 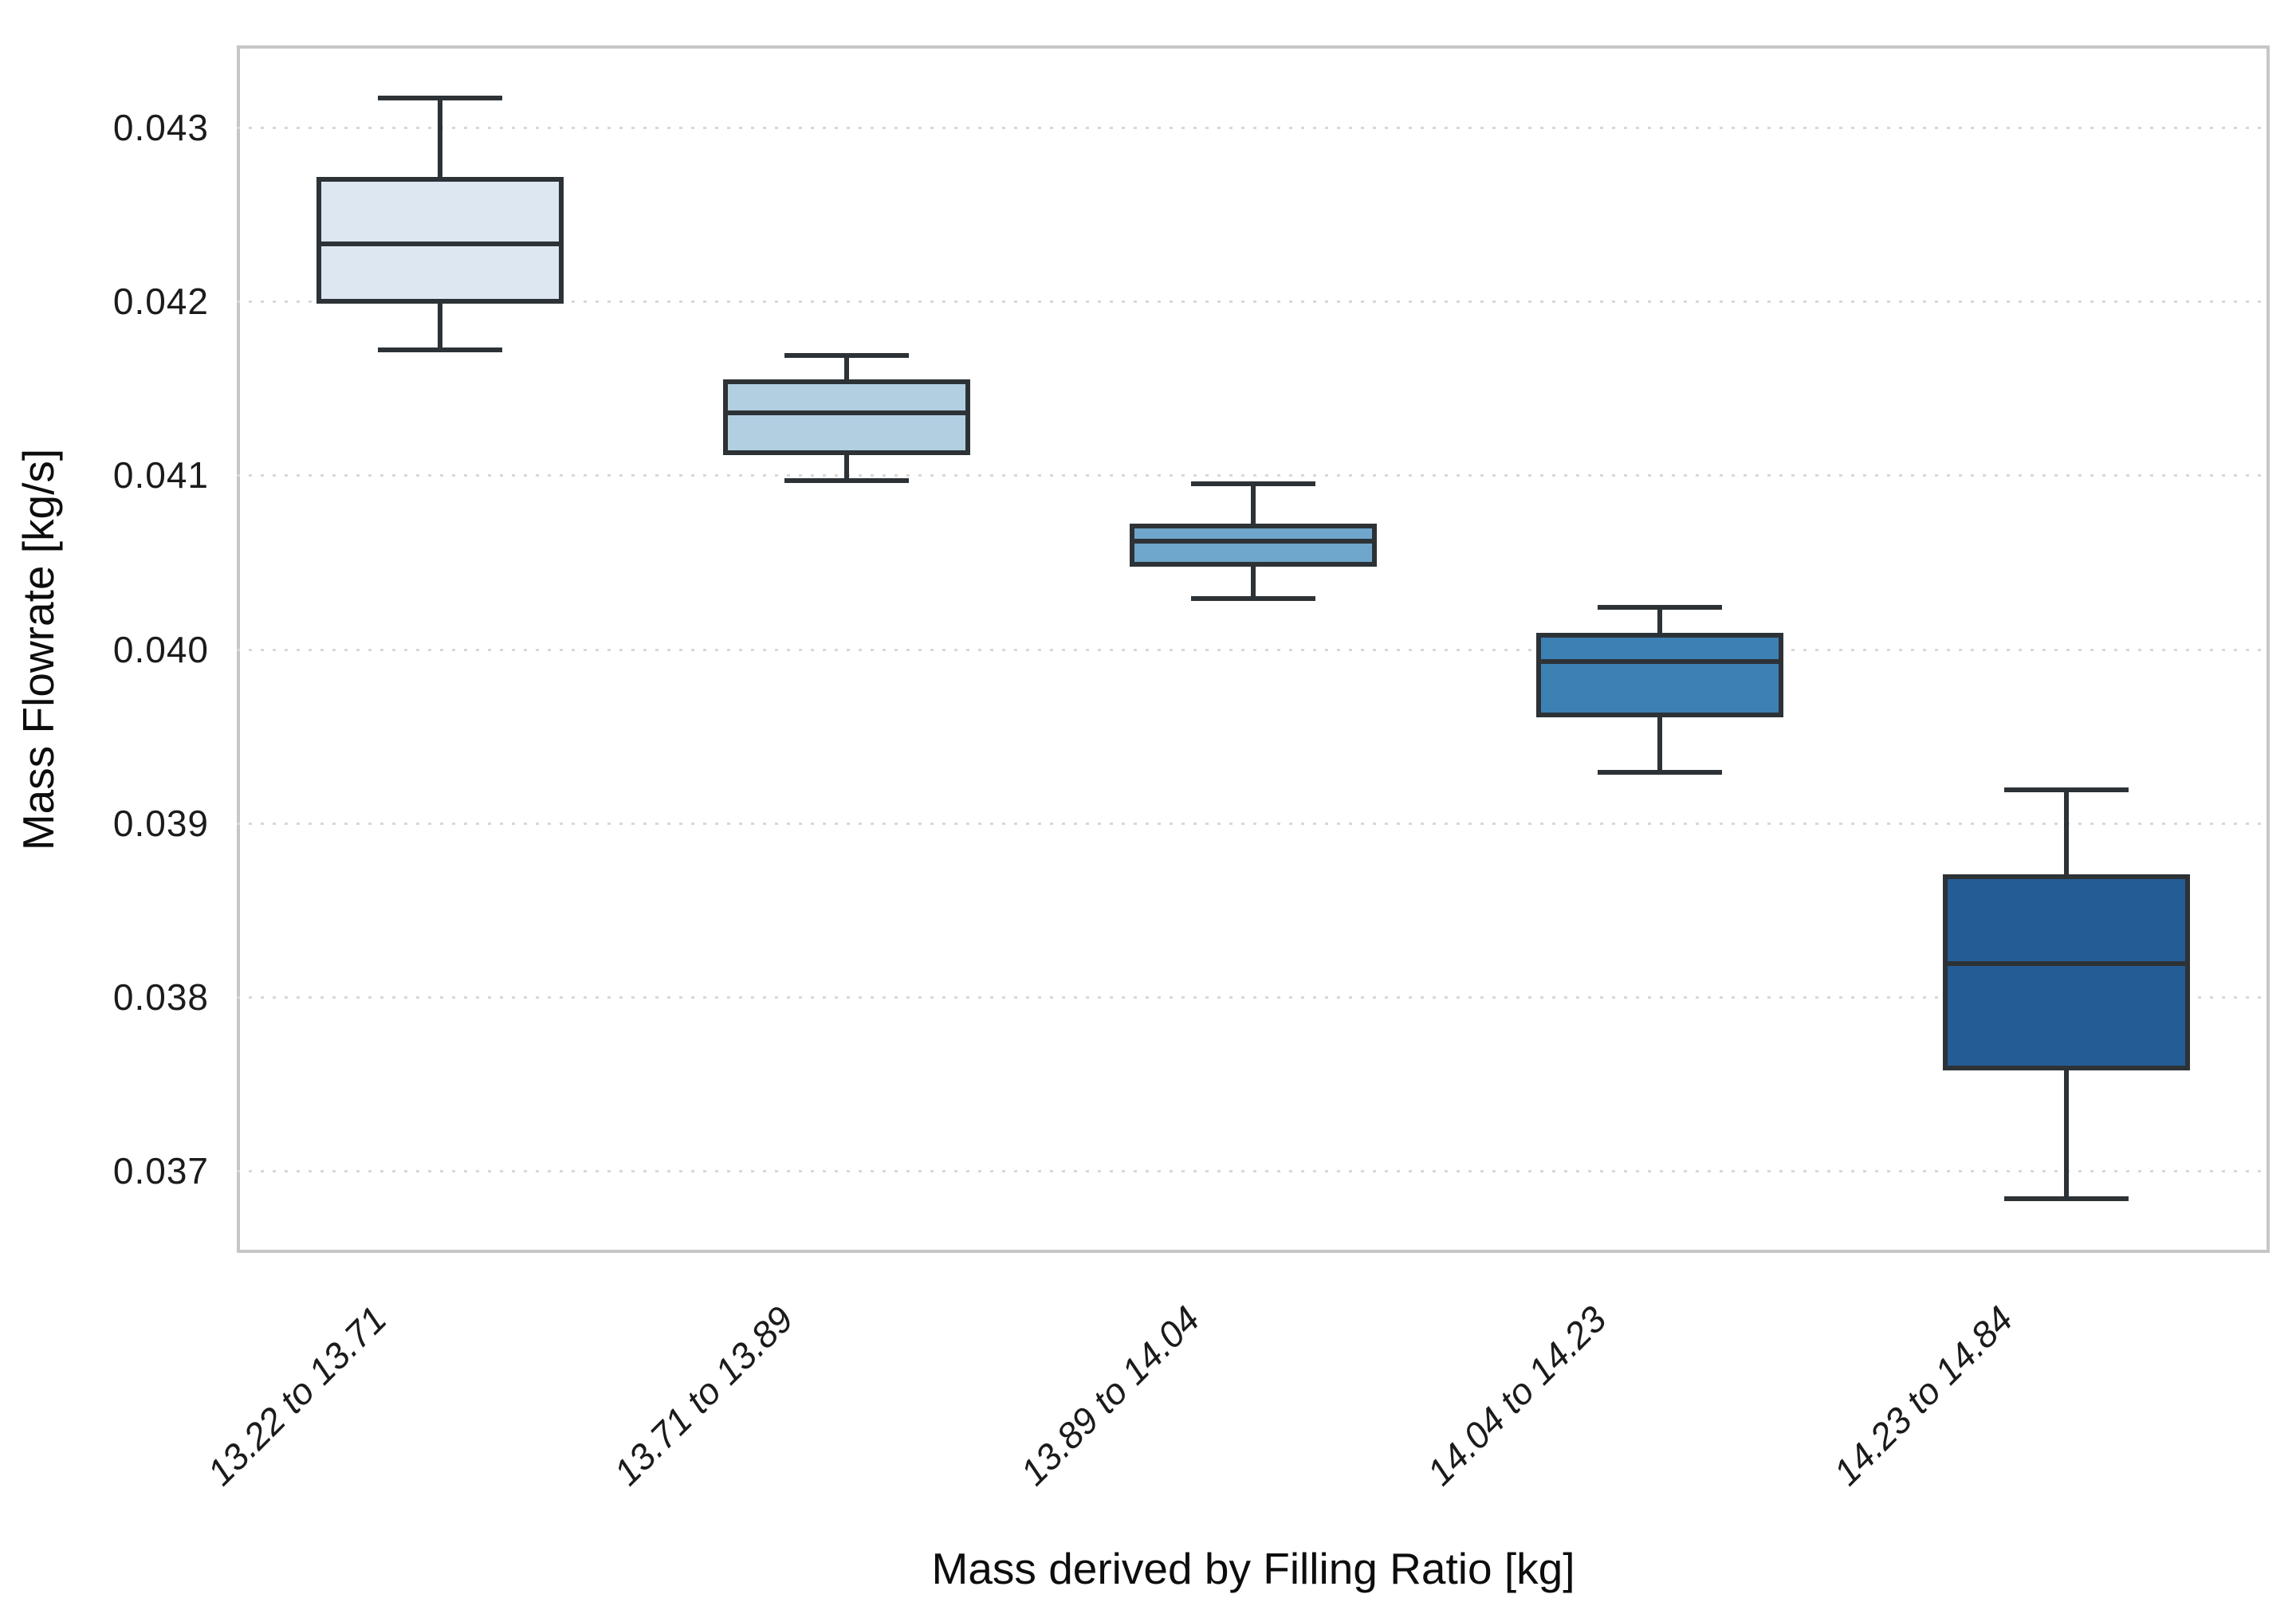 What do you see at coordinates (160, 302) in the screenshot?
I see `y-tick-label: 0.042` at bounding box center [160, 302].